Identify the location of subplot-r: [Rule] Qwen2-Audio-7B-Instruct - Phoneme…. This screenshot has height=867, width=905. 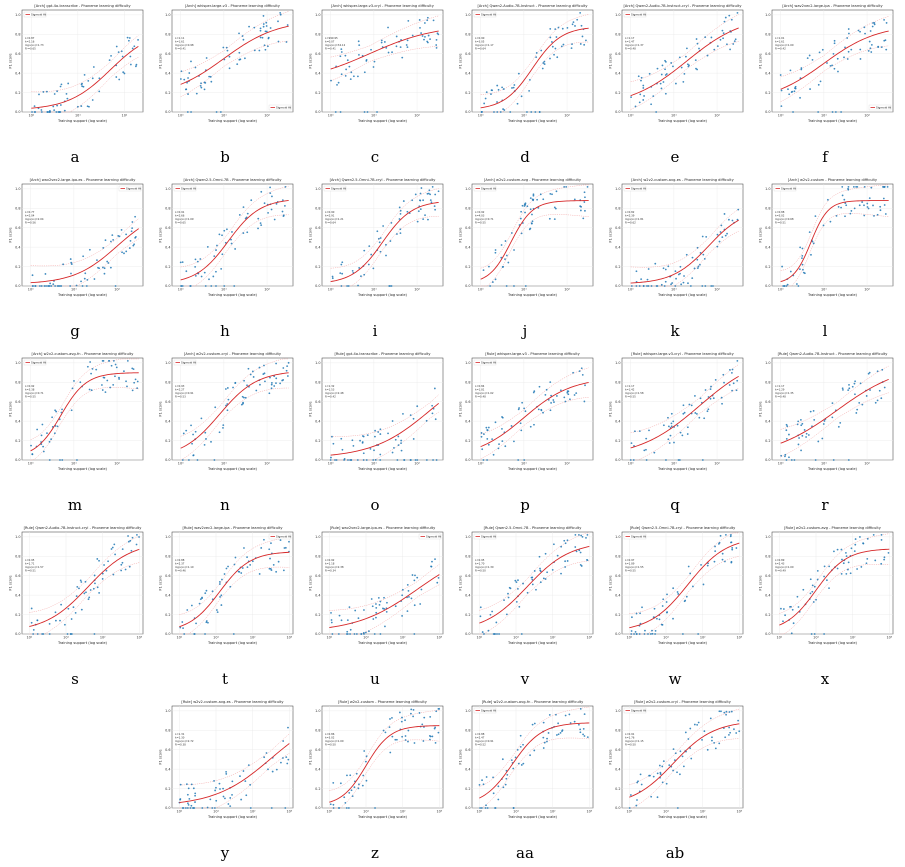
(825, 417).